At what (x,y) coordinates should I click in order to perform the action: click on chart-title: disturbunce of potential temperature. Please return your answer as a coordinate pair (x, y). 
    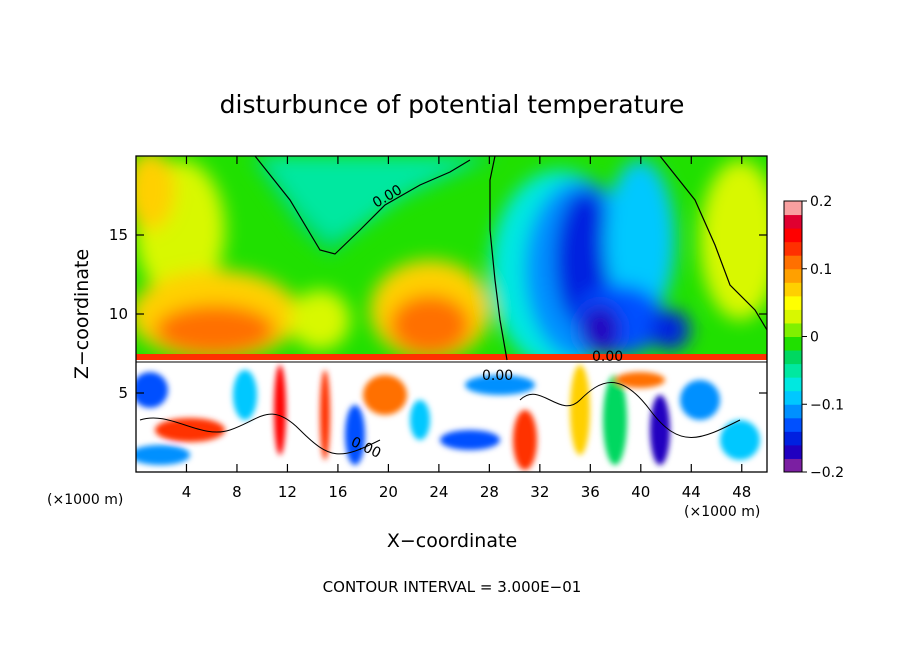
    Looking at the image, I should click on (452, 104).